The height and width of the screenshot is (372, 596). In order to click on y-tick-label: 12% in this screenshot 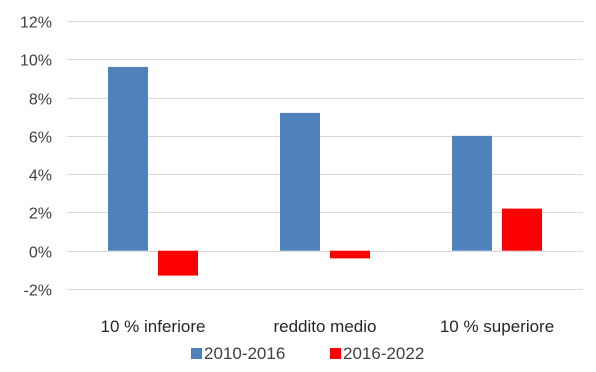, I will do `click(36, 23)`.